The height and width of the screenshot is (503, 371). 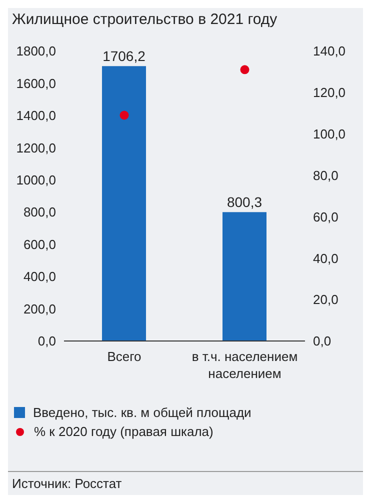 I want to click on y-tick-label: 400,0, so click(x=39, y=276).